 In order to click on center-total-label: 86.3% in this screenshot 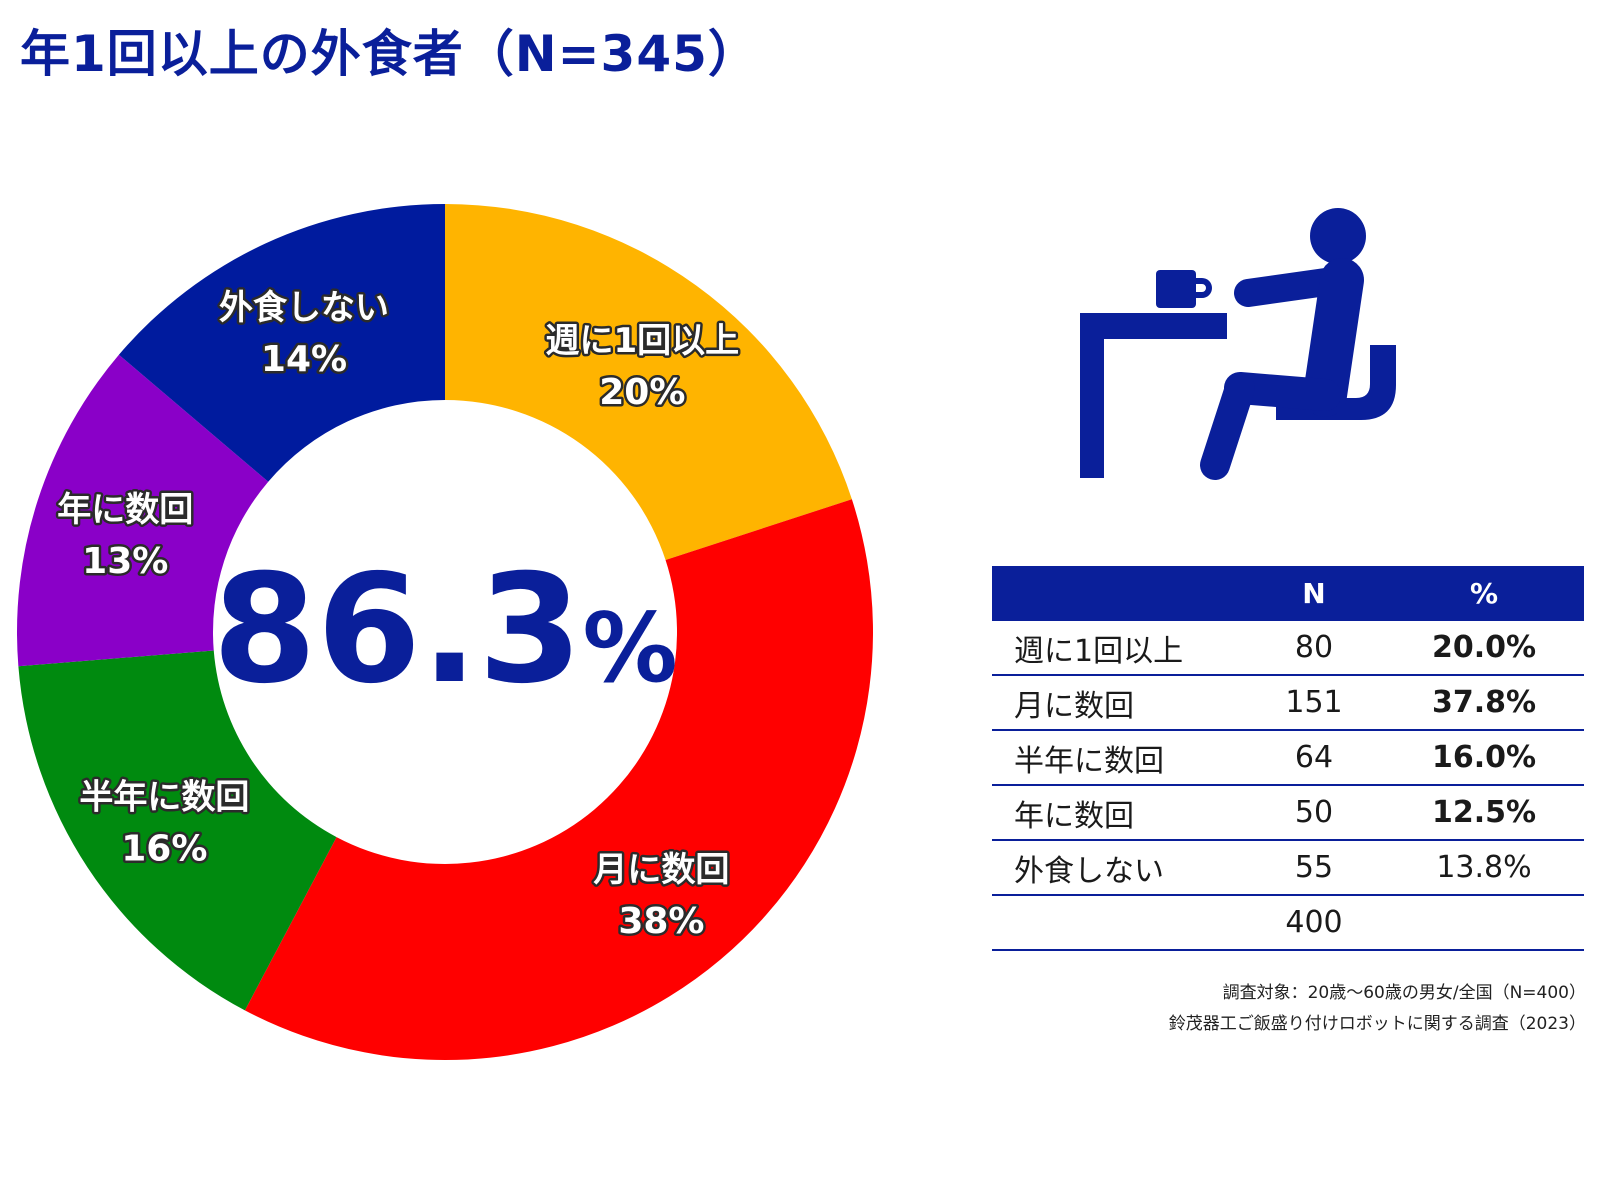, I will do `click(444, 630)`.